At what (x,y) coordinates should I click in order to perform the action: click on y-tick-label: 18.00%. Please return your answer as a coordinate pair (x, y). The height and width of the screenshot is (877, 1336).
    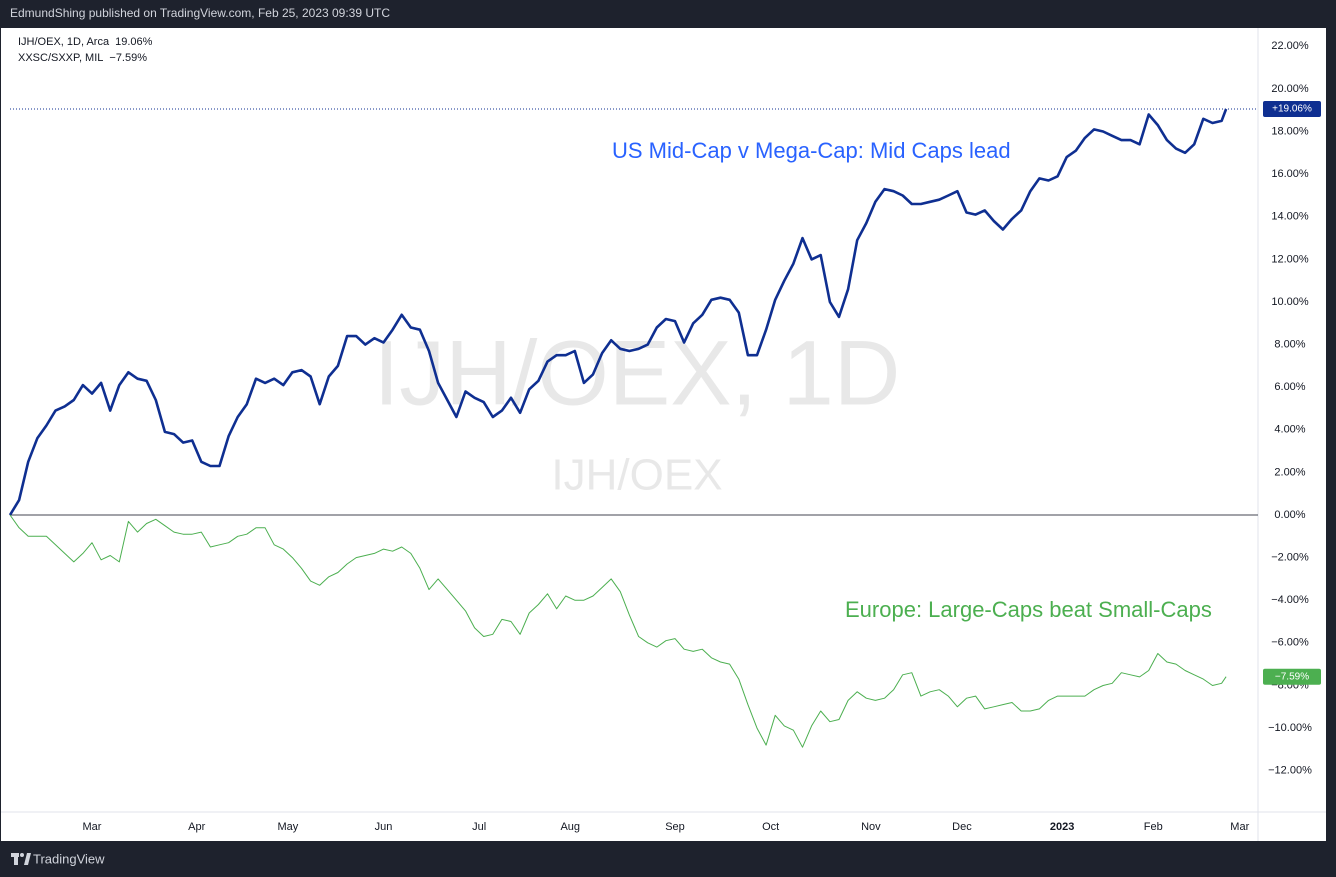
    Looking at the image, I should click on (1290, 131).